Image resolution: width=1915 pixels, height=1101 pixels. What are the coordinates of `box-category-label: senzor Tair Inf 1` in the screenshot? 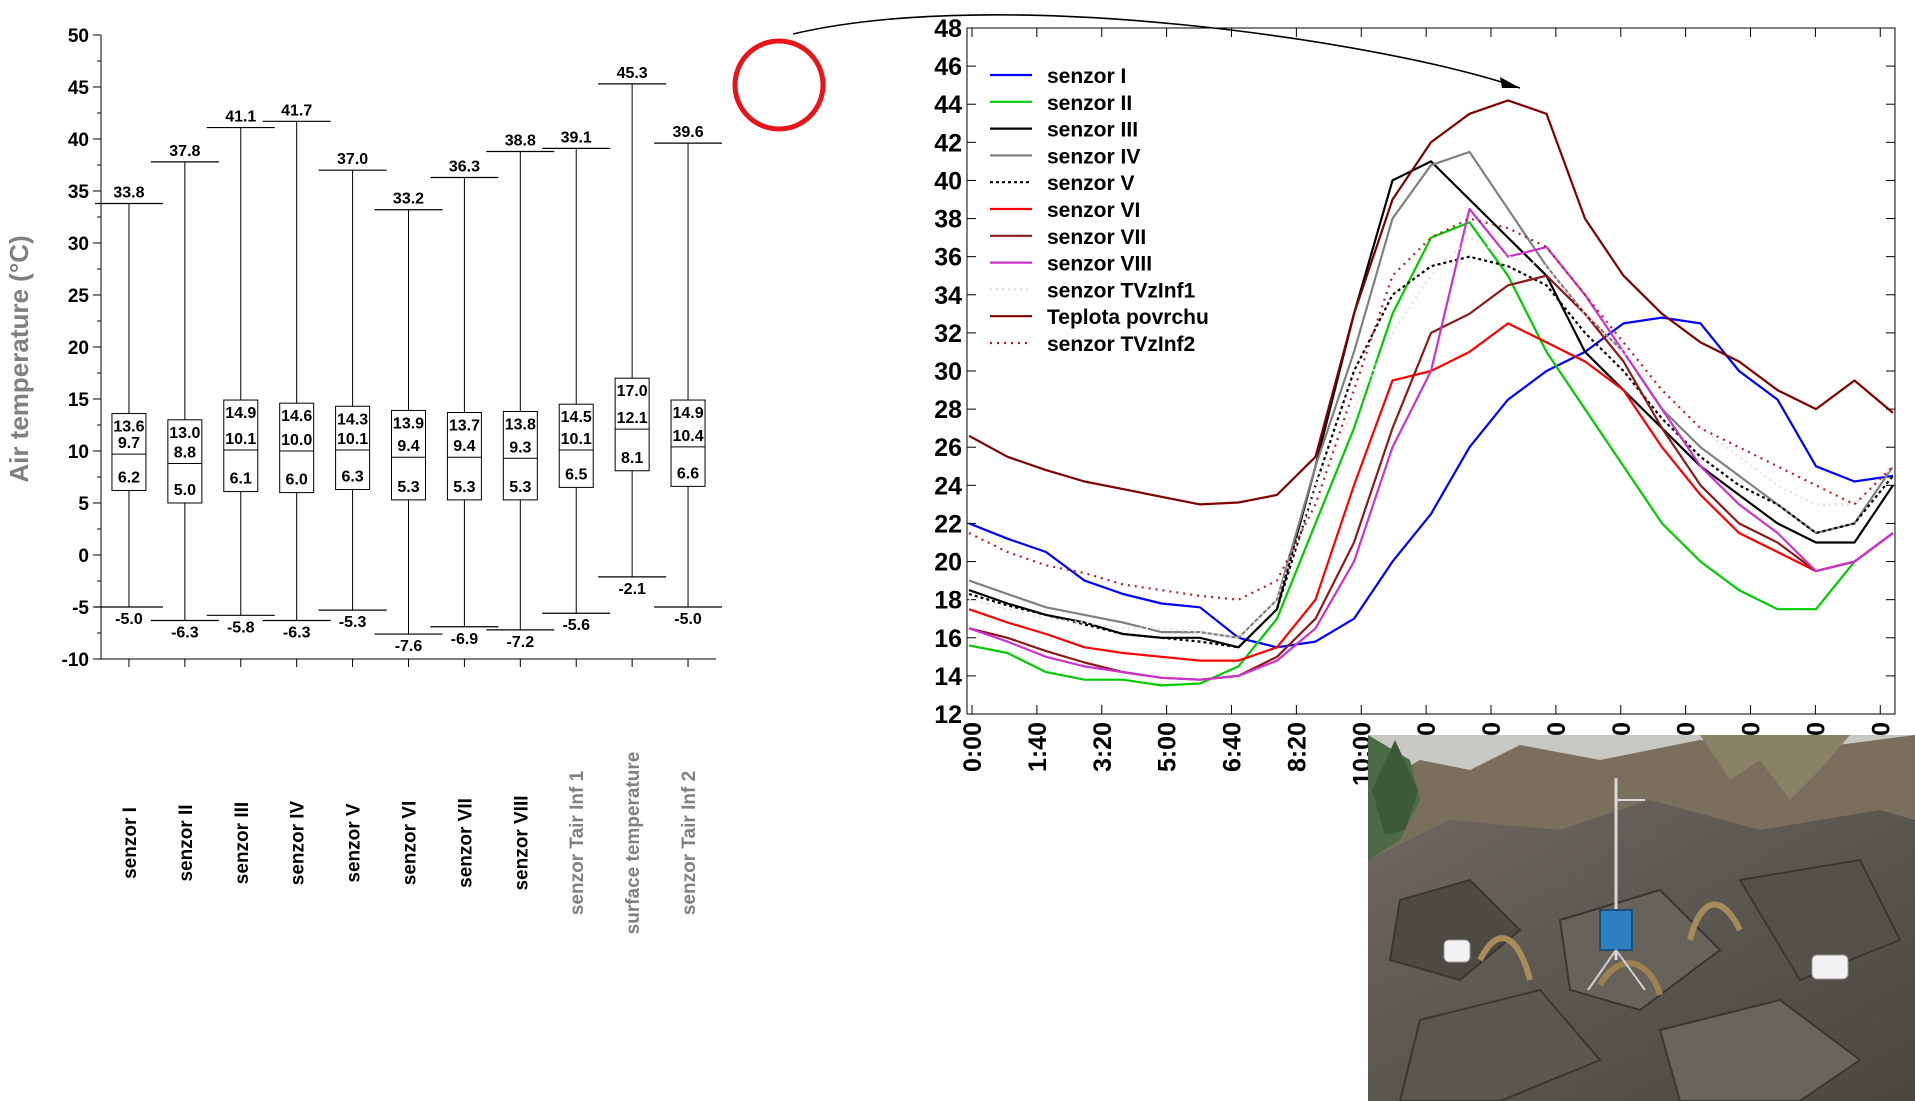 It's located at (577, 842).